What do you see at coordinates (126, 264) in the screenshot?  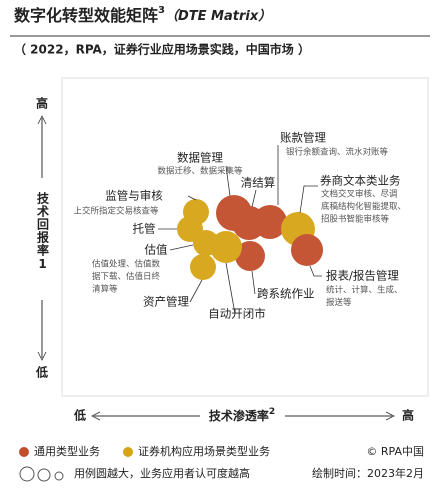 I see `node-desc: 估值处理、估值数` at bounding box center [126, 264].